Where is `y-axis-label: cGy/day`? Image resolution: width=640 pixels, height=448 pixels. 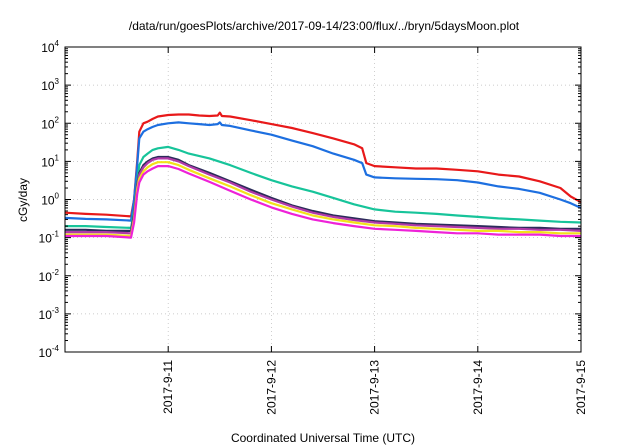
y-axis-label: cGy/day is located at coordinates (23, 200).